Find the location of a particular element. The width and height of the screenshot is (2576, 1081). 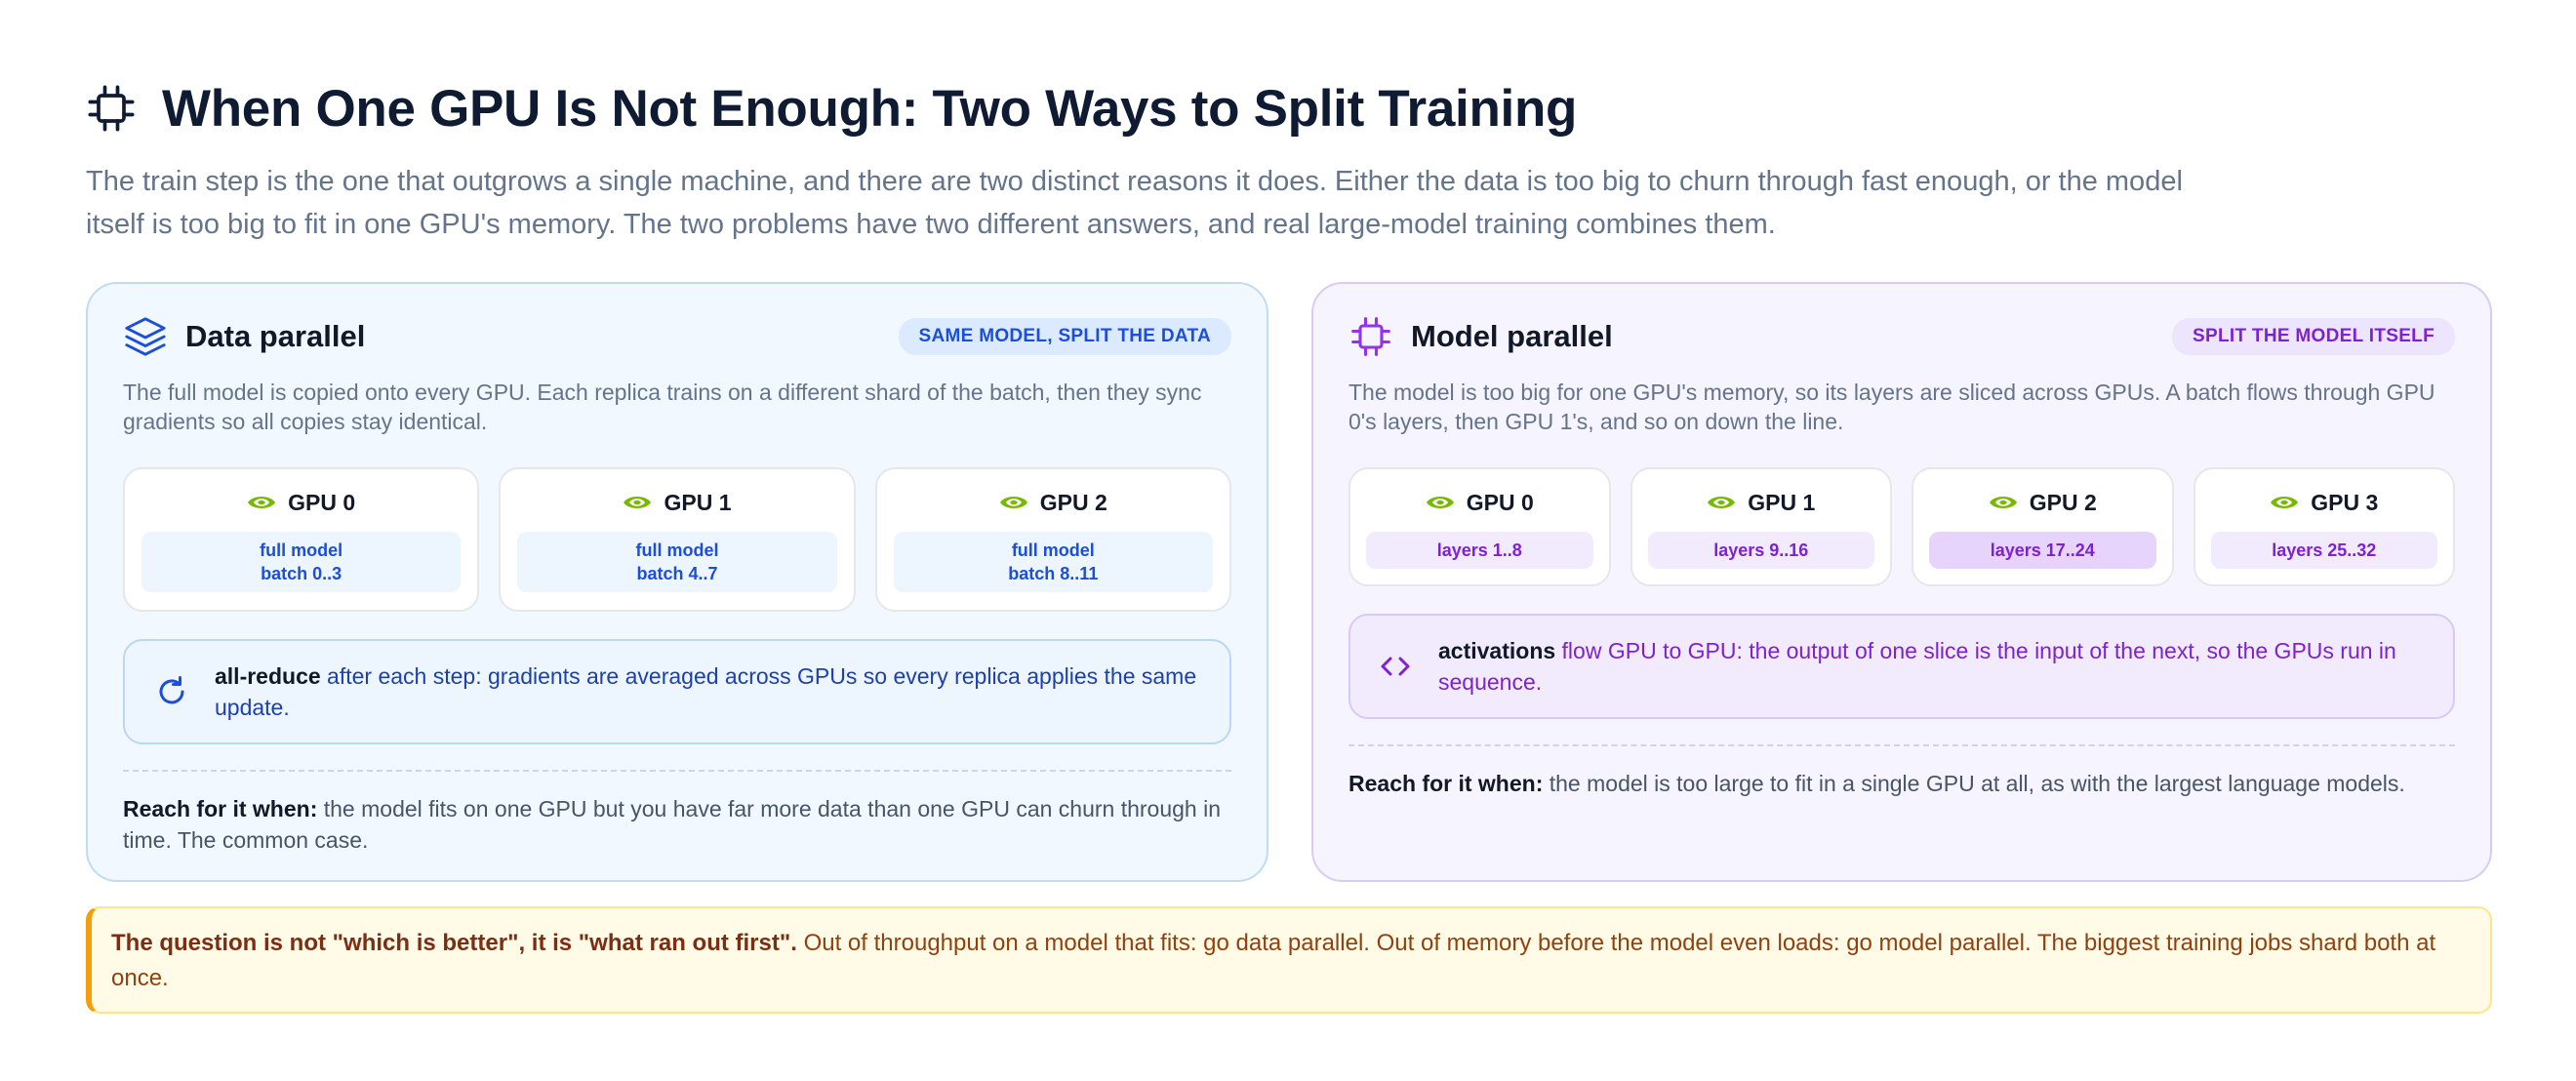

gpu-batch-label: batch 0..3 is located at coordinates (301, 573).